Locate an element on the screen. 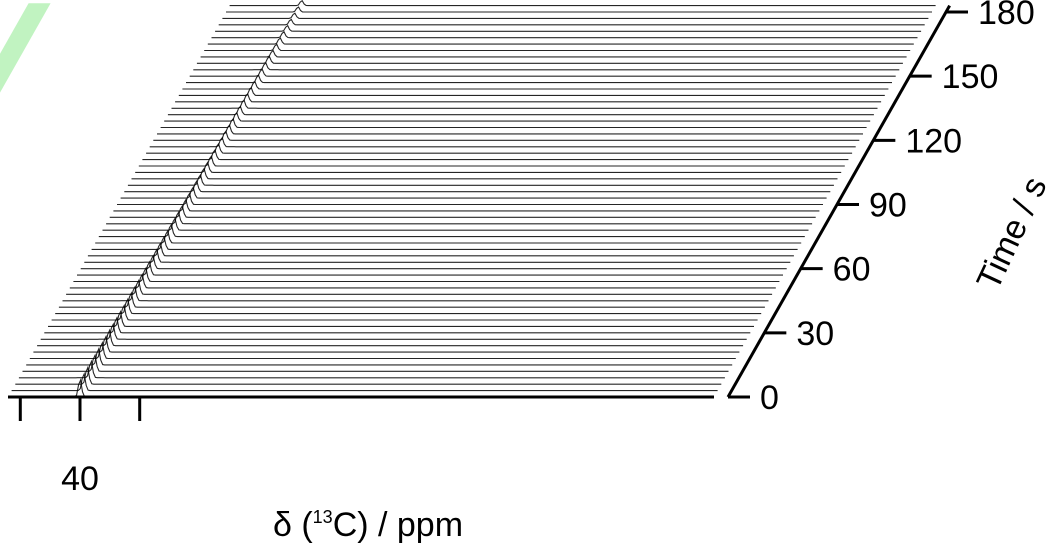  time-axis-title: Time / s is located at coordinates (1010, 233).